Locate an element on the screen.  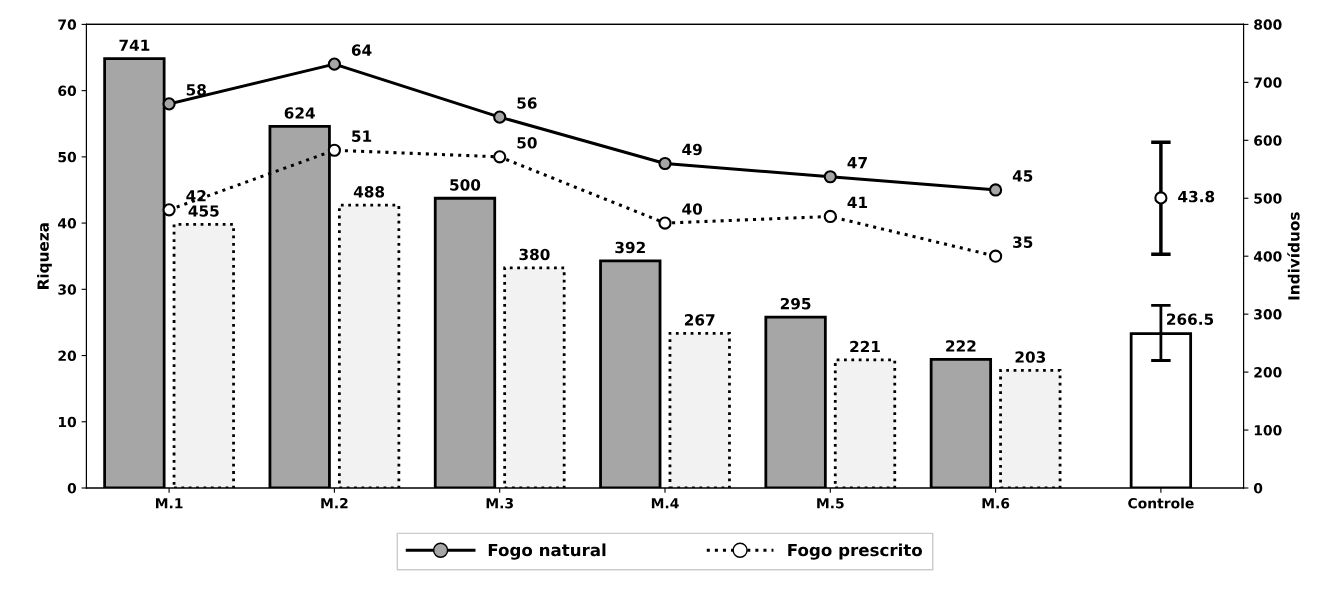
data-label: 203 is located at coordinates (1030, 357).